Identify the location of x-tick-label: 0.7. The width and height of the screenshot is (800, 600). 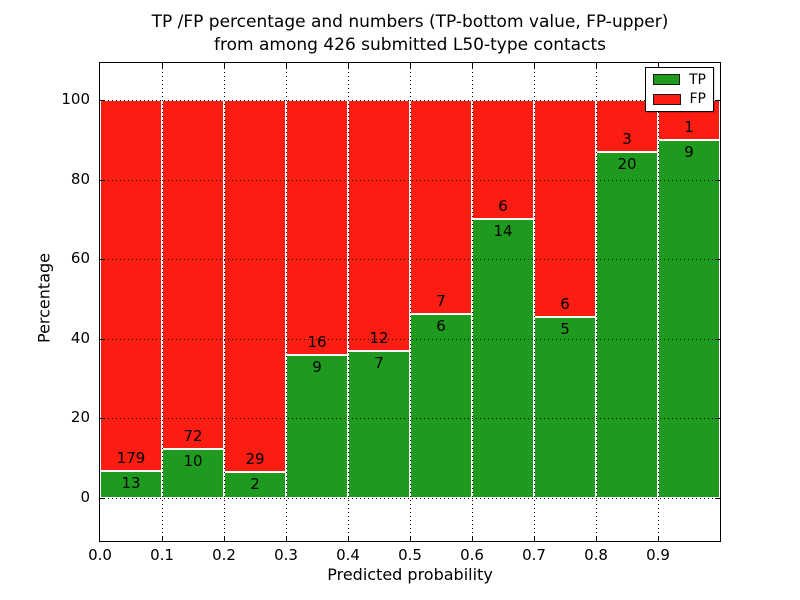
(534, 555).